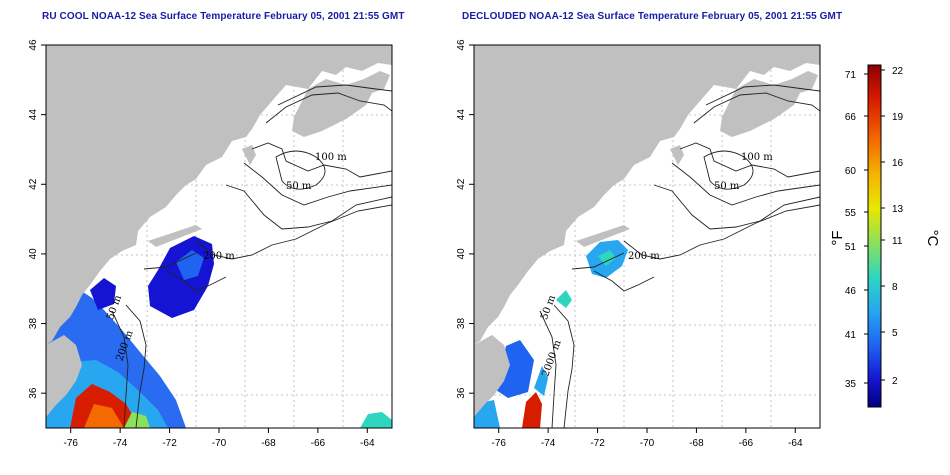 The height and width of the screenshot is (475, 950). I want to click on colorbar: 71 66 60 55 51 46 41 35 22 19 16 13 11 8 5 2 °F °C, so click(885, 236).